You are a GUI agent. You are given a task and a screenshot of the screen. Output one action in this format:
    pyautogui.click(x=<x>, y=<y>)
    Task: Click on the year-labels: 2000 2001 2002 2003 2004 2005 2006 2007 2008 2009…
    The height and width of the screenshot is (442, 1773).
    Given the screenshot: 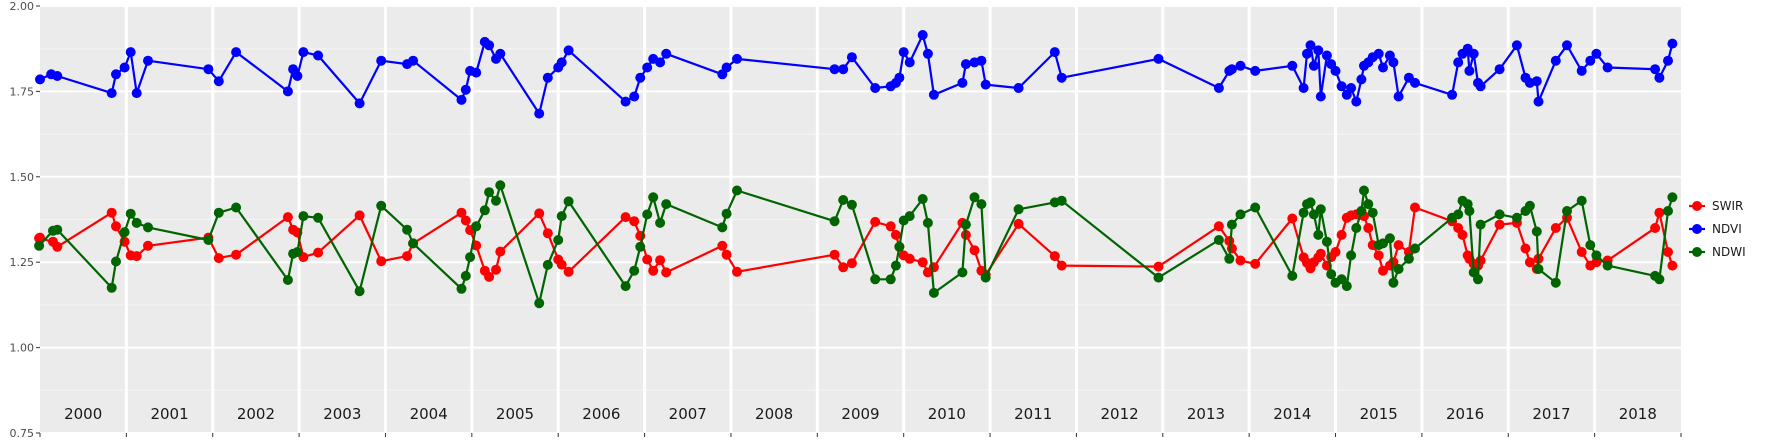 What is the action you would take?
    pyautogui.click(x=860, y=414)
    